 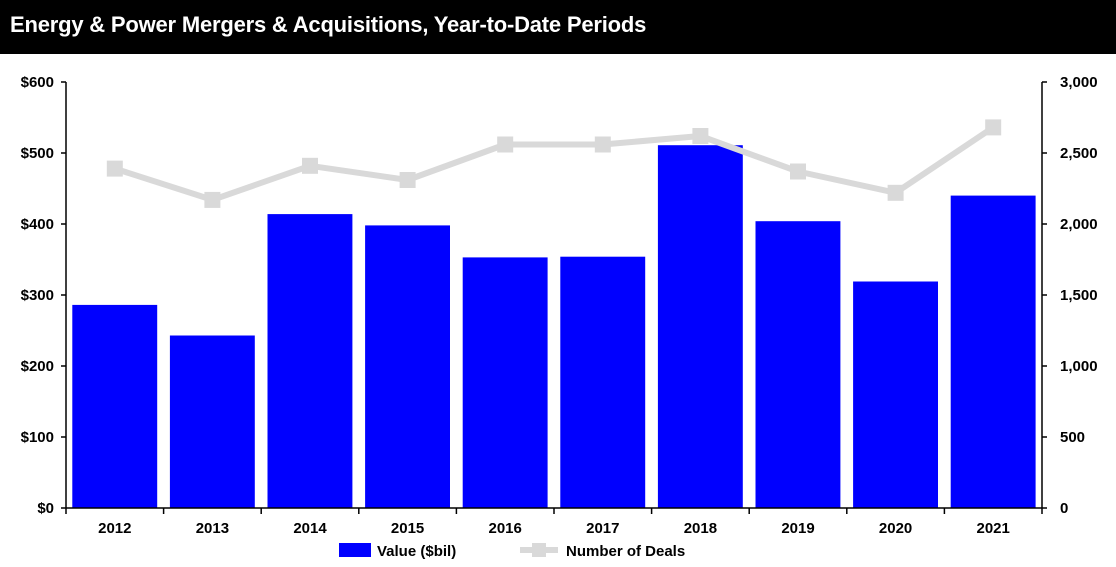 What do you see at coordinates (114, 528) in the screenshot?
I see `x-tick-label-2012: 2012` at bounding box center [114, 528].